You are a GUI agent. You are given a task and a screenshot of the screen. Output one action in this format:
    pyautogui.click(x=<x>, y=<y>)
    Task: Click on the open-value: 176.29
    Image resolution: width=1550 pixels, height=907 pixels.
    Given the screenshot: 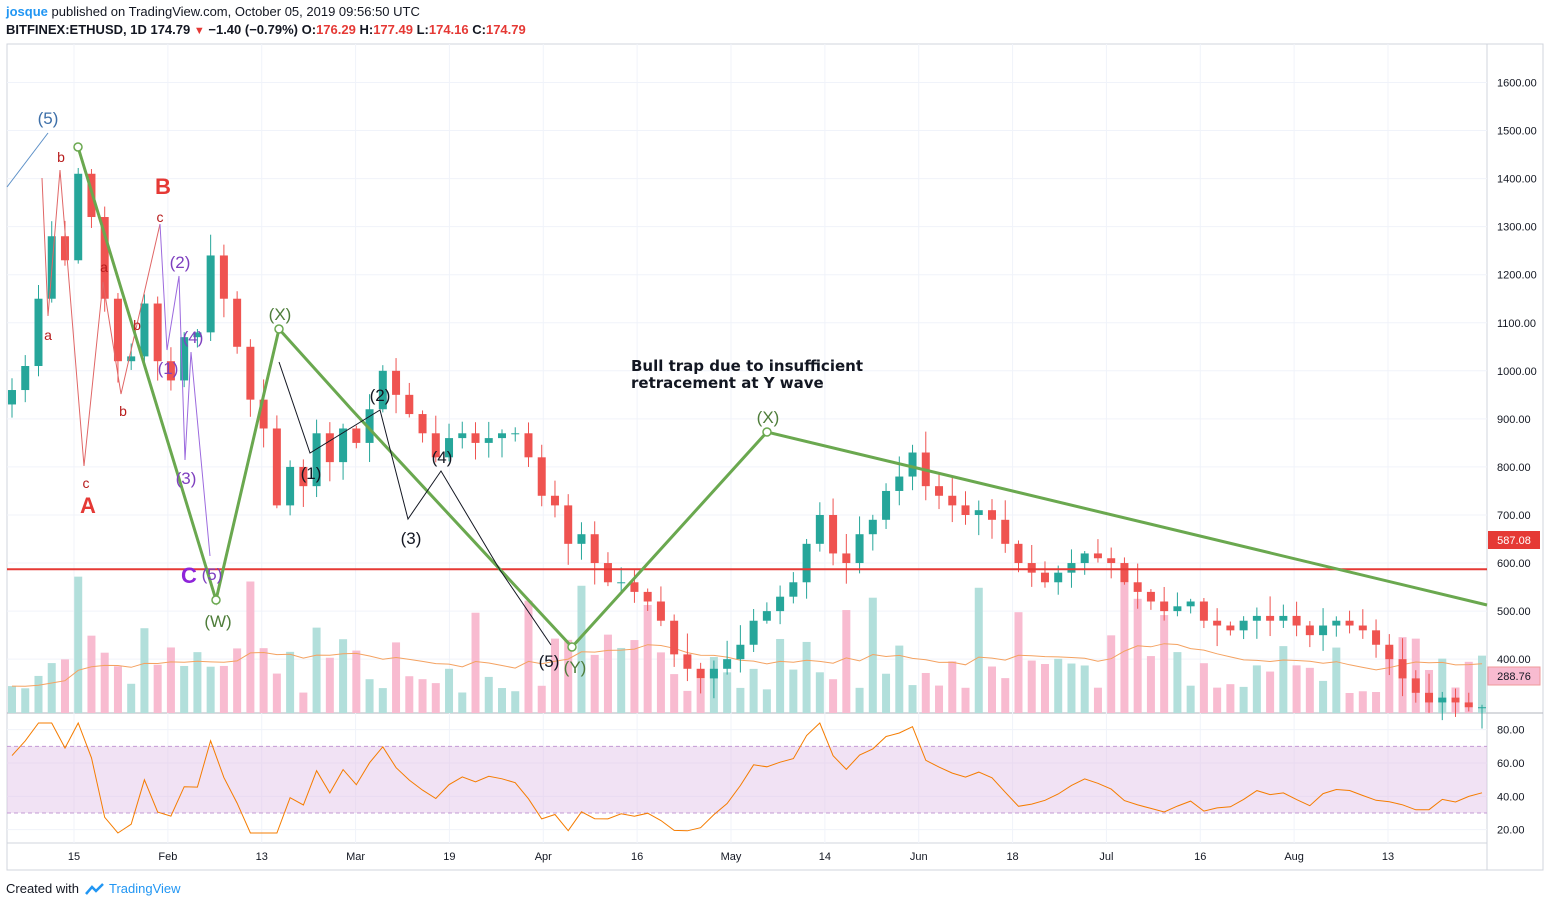 What is the action you would take?
    pyautogui.click(x=336, y=29)
    